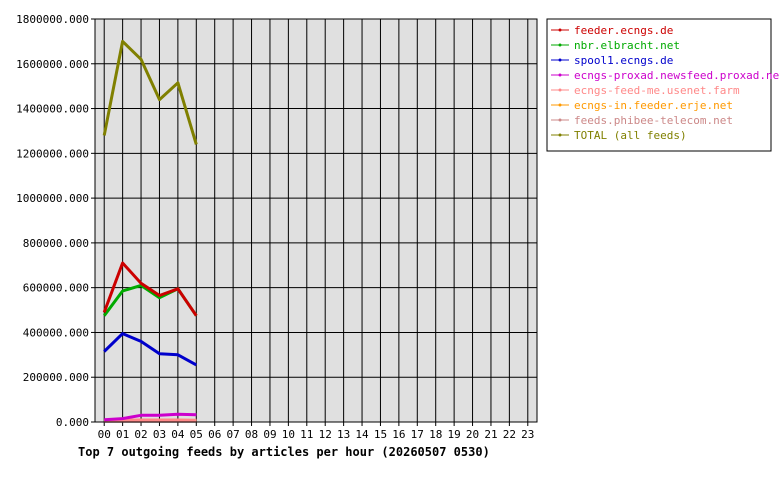 This screenshot has width=780, height=480. I want to click on xtick-label: 12, so click(325, 434).